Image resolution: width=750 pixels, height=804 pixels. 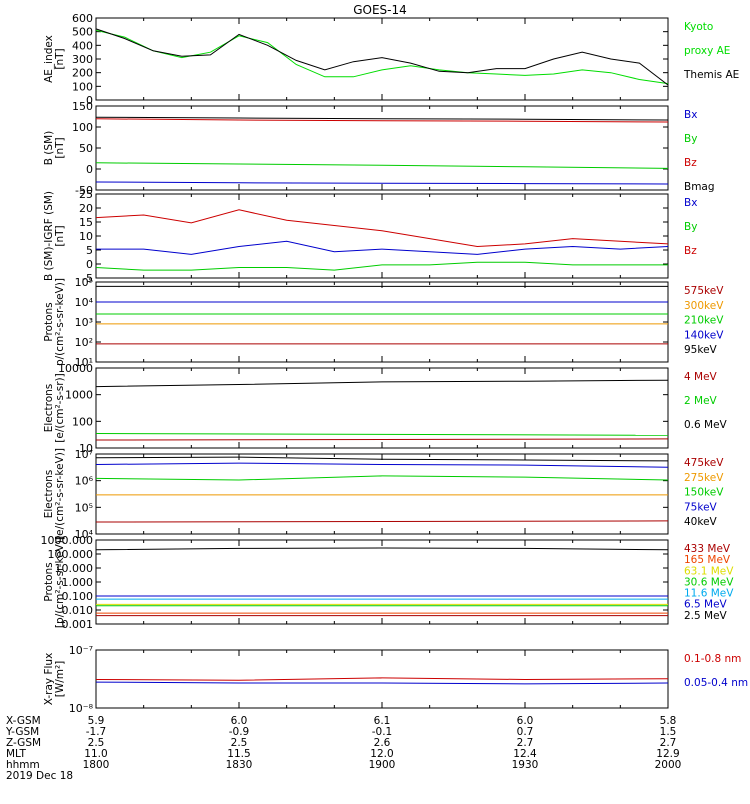 I want to click on series-line-by, so click(x=382, y=165).